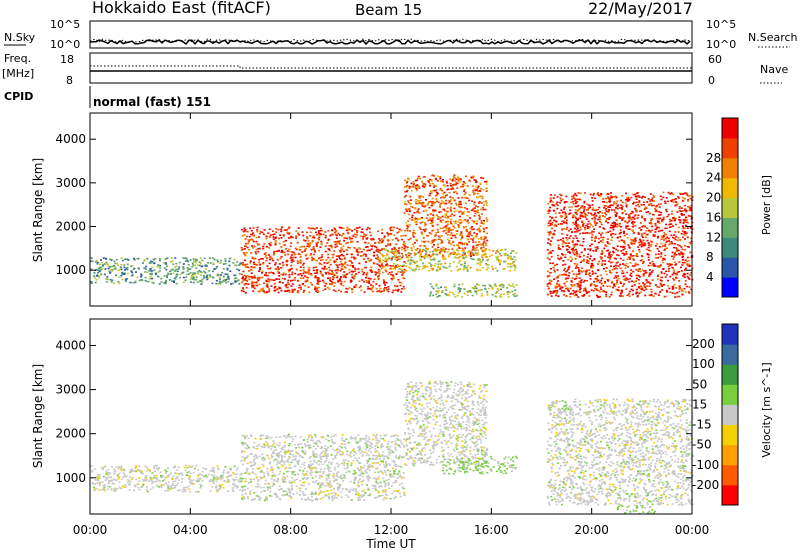 The image size is (800, 554). Describe the element at coordinates (67, 59) in the screenshot. I see `freq-tick-top: 18` at that location.